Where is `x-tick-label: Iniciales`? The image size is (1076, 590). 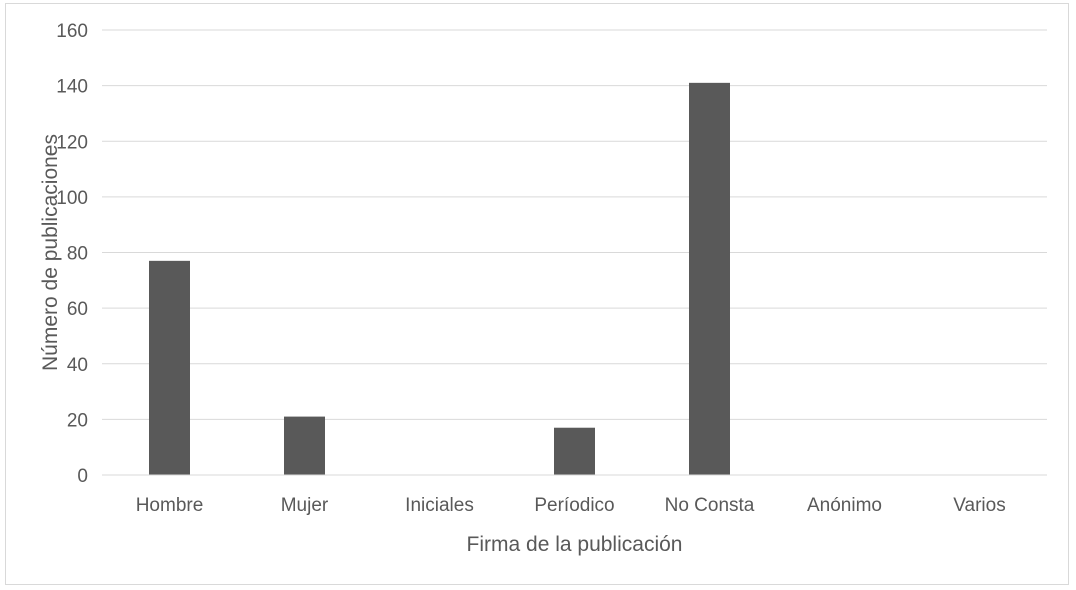
x-tick-label: Iniciales is located at coordinates (439, 505).